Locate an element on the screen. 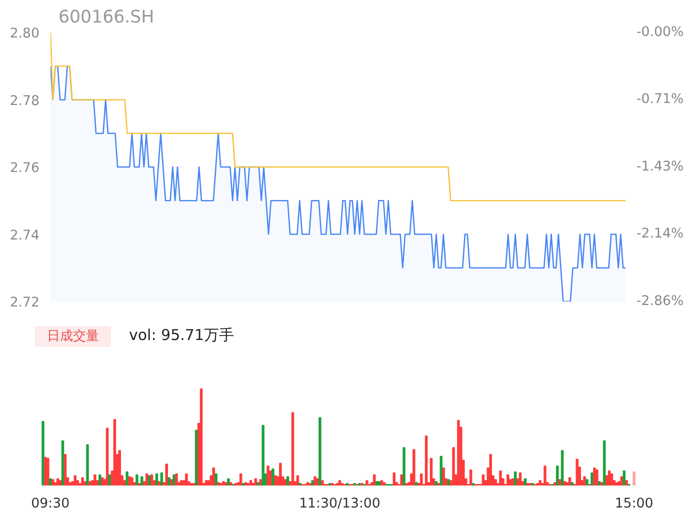 The width and height of the screenshot is (686, 524). y2-tick-label: -1.43% is located at coordinates (660, 167).